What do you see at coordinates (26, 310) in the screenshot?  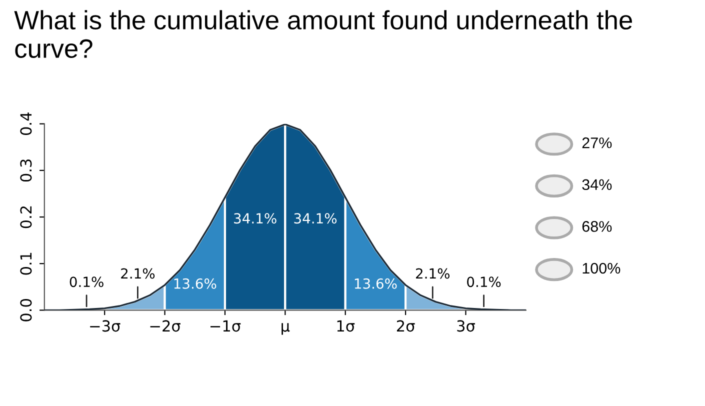 I see `y-tick-label: 0.0` at bounding box center [26, 310].